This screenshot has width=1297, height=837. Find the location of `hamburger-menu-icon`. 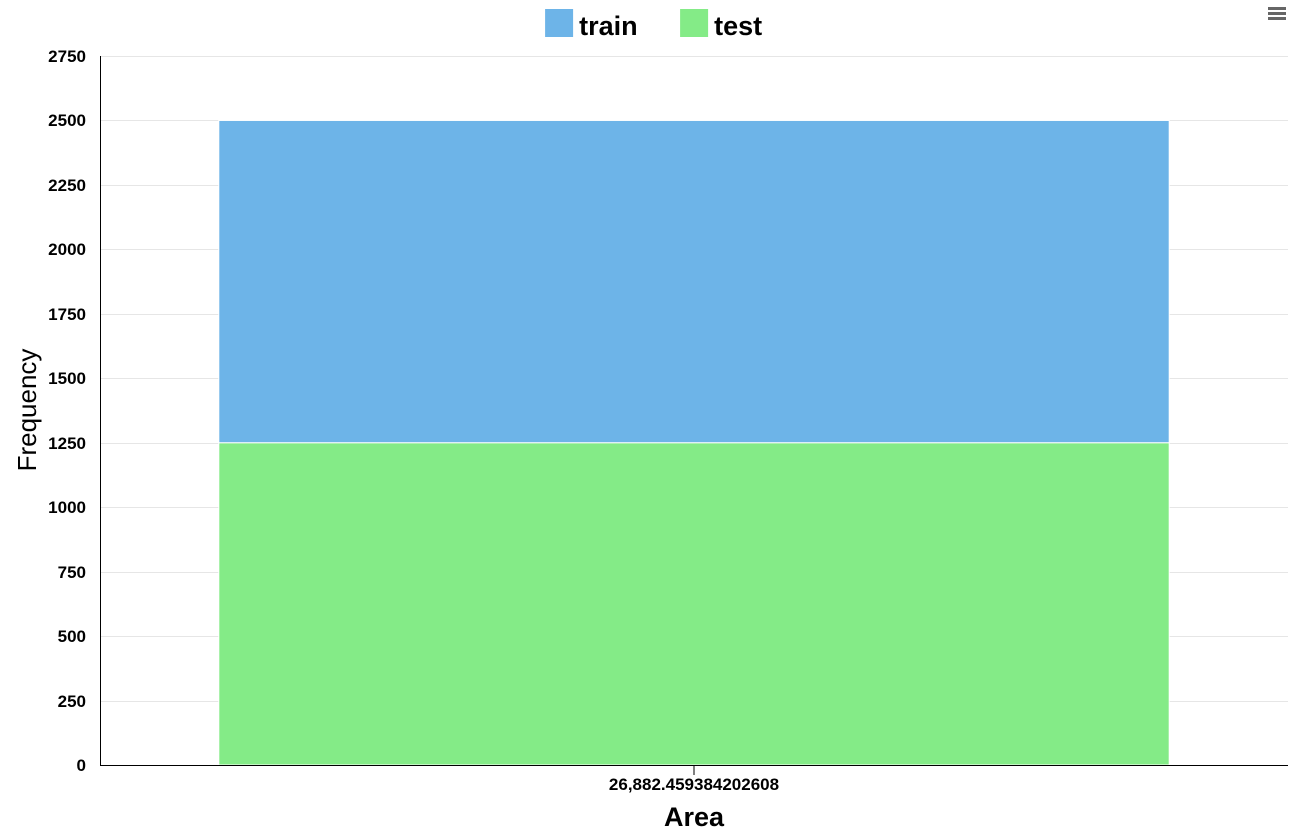

hamburger-menu-icon is located at coordinates (1277, 14).